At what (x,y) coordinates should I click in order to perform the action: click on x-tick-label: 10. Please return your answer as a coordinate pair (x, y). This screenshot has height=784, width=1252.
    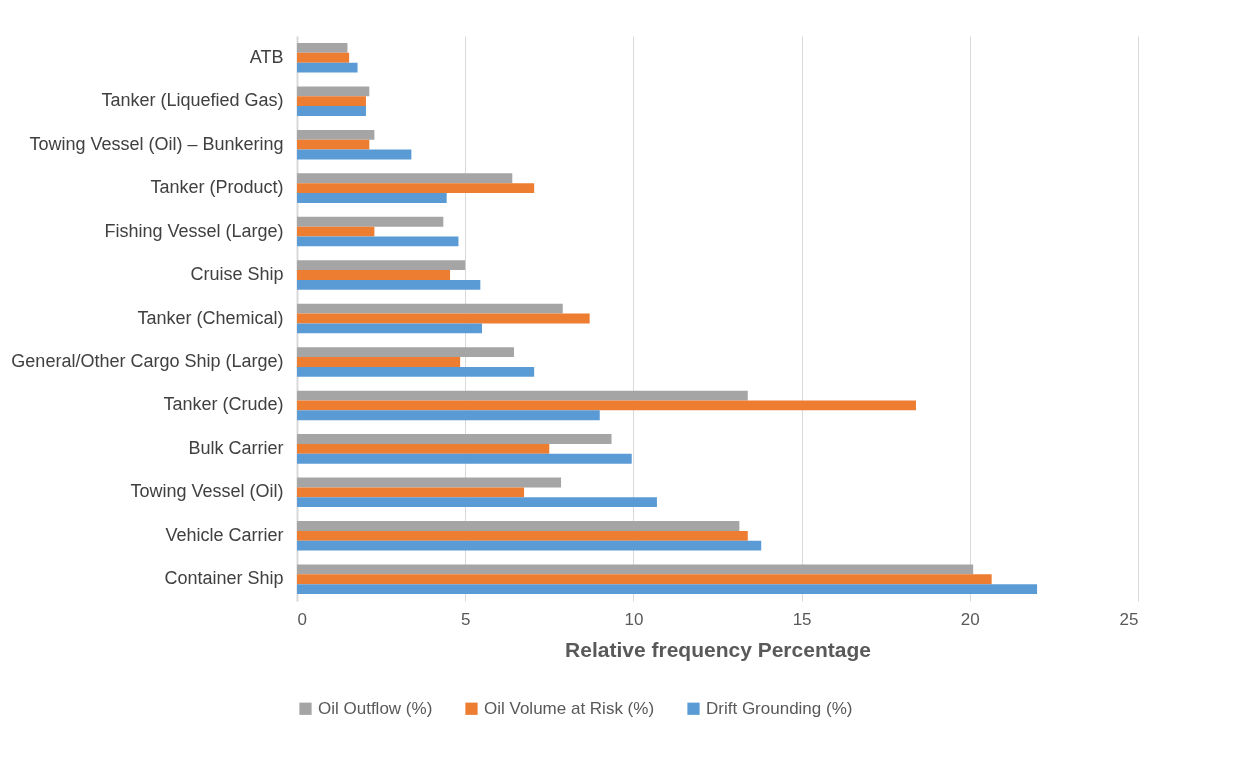
    Looking at the image, I should click on (634, 619).